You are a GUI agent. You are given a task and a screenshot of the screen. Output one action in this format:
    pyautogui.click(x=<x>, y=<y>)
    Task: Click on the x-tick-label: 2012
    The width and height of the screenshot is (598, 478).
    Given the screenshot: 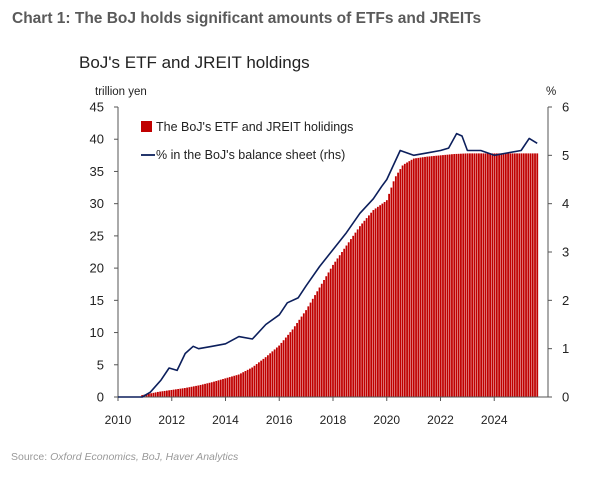 What is the action you would take?
    pyautogui.click(x=171, y=420)
    